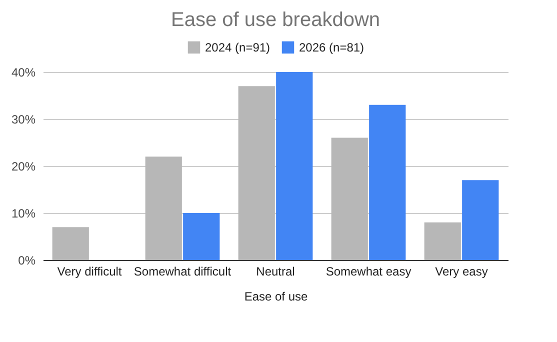  I want to click on legend-label: 2026 (n=81), so click(331, 47).